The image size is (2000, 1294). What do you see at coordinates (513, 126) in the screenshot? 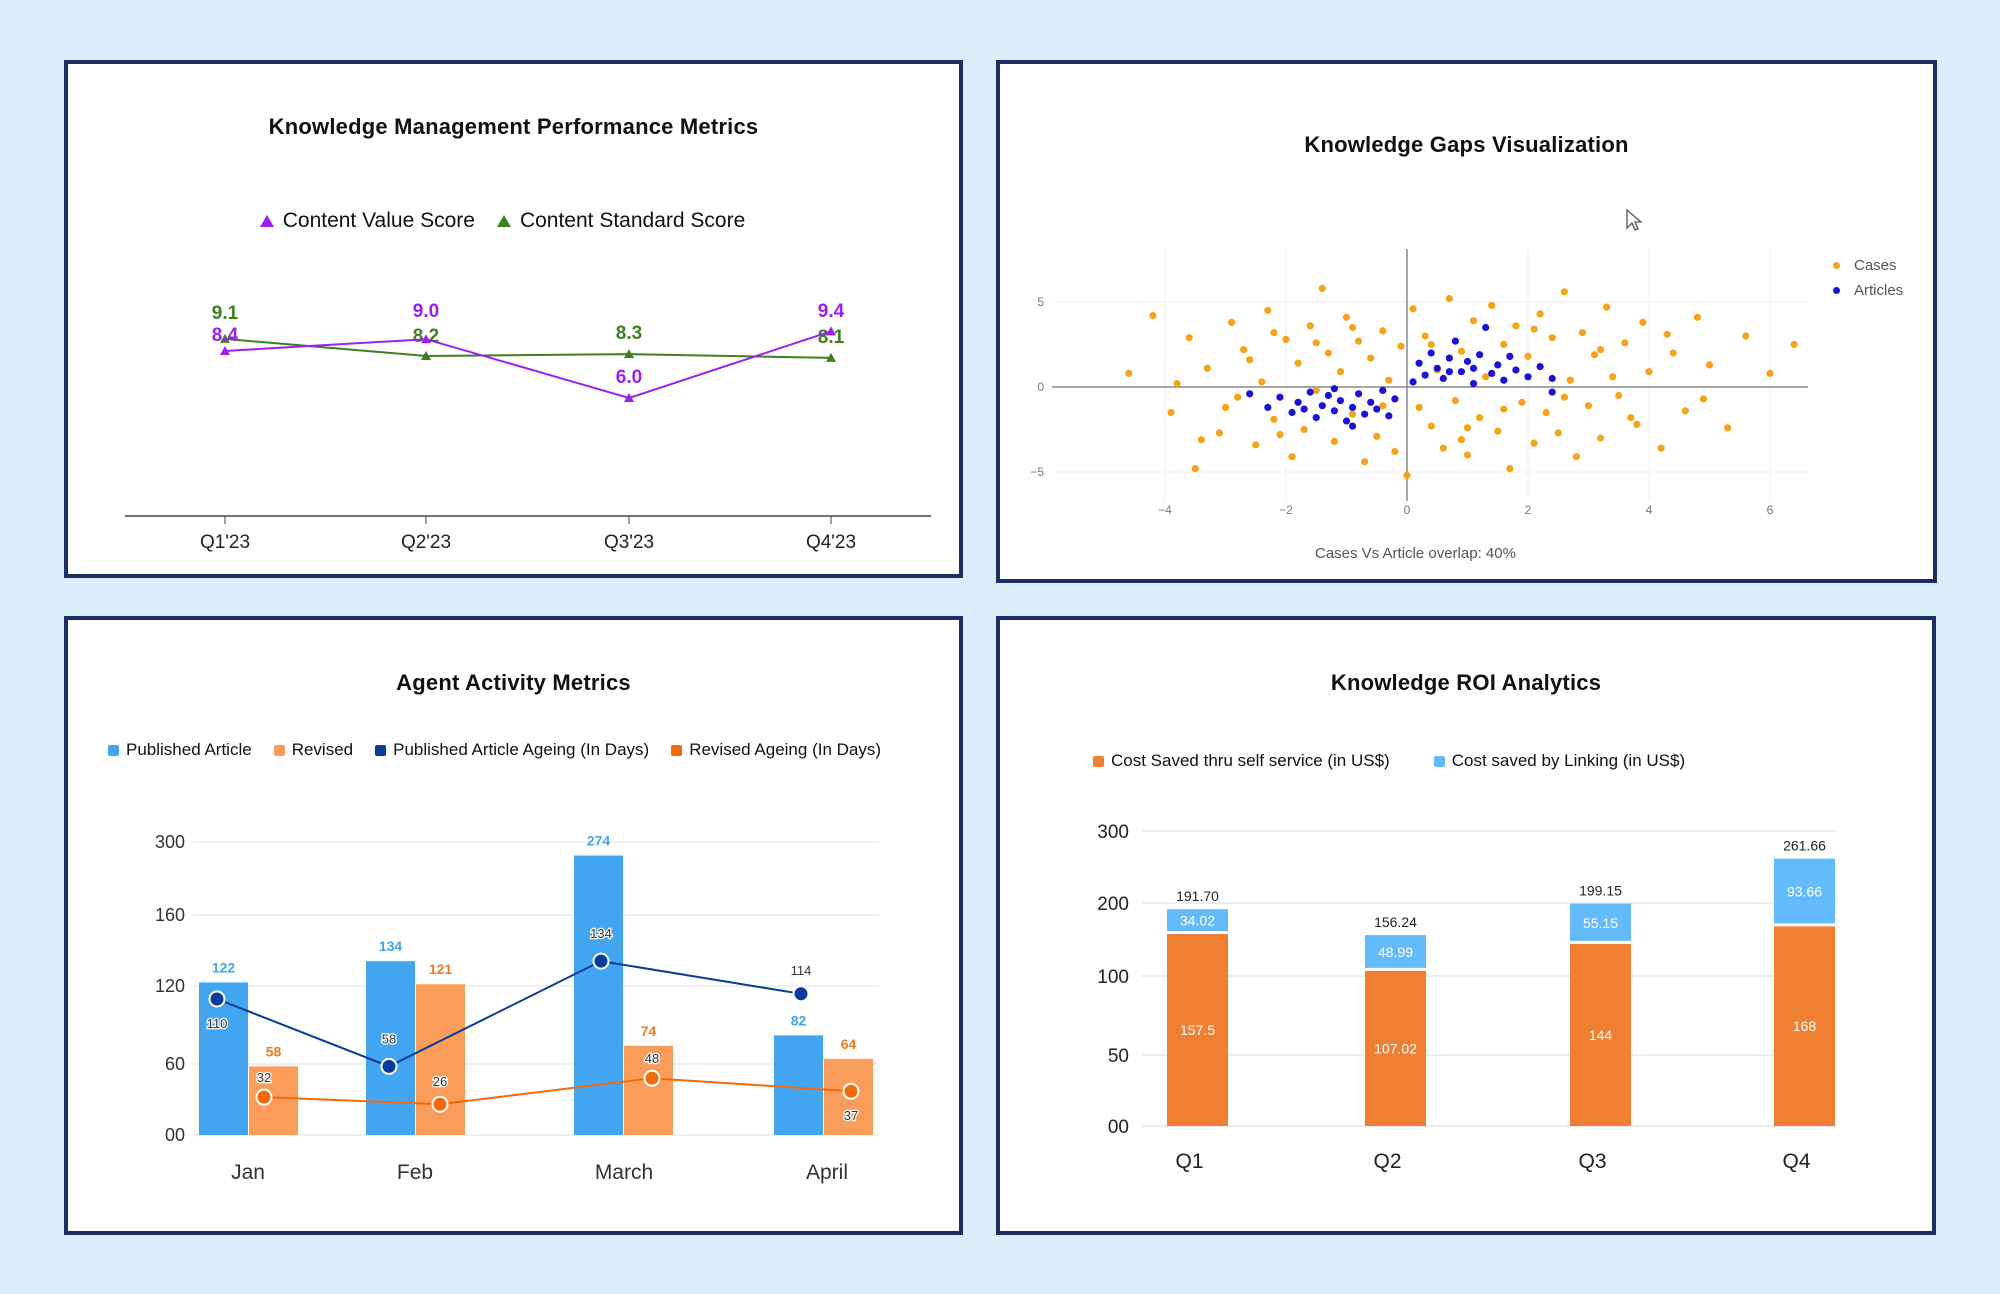
I see `chart-title: Knowledge Management Performance Metrics` at bounding box center [513, 126].